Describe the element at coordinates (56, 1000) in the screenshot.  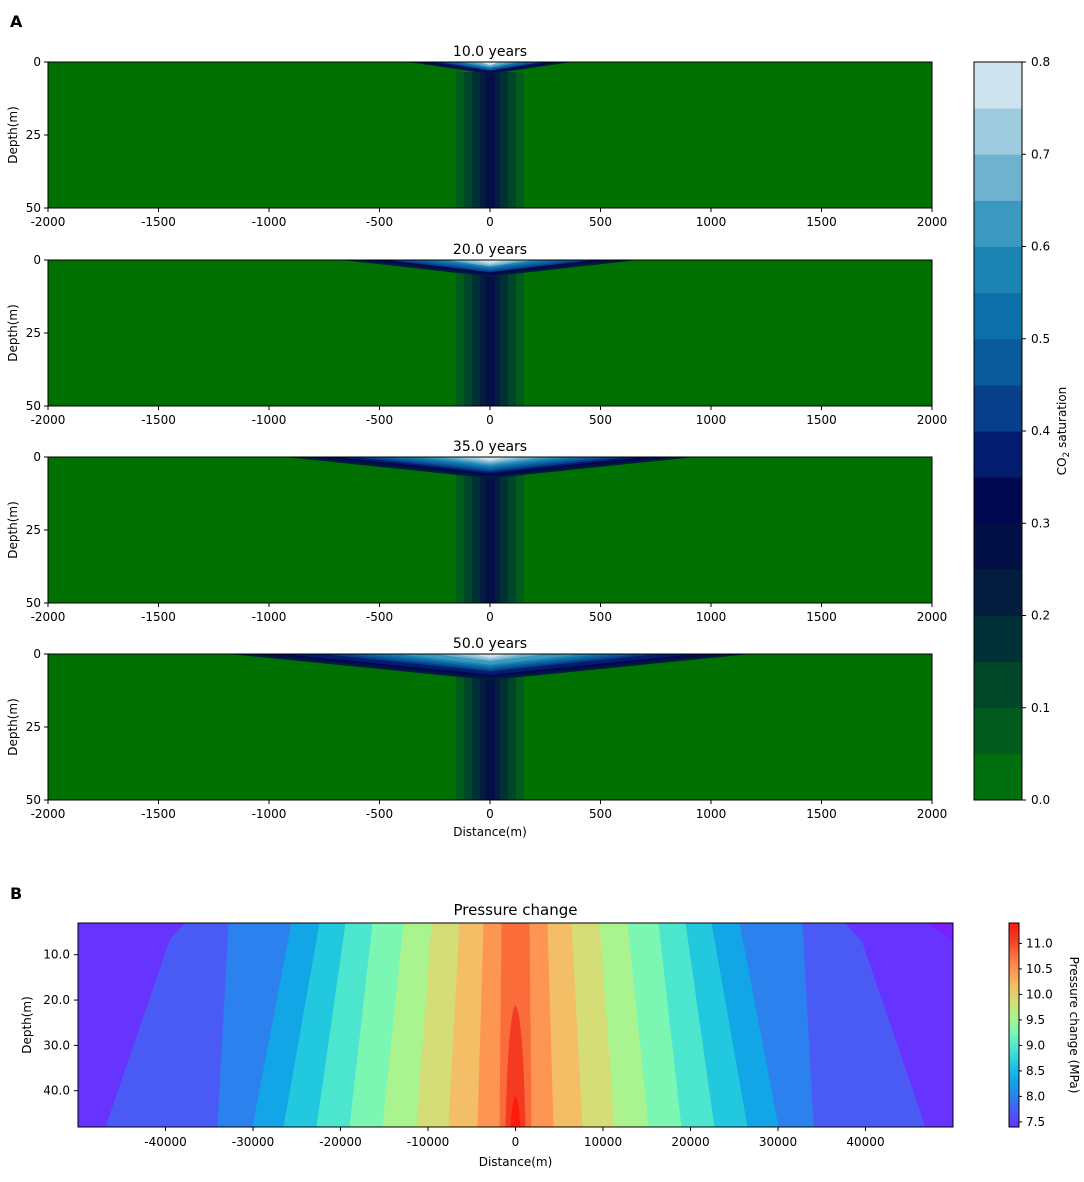
I see `y-tick-label: 20.0` at that location.